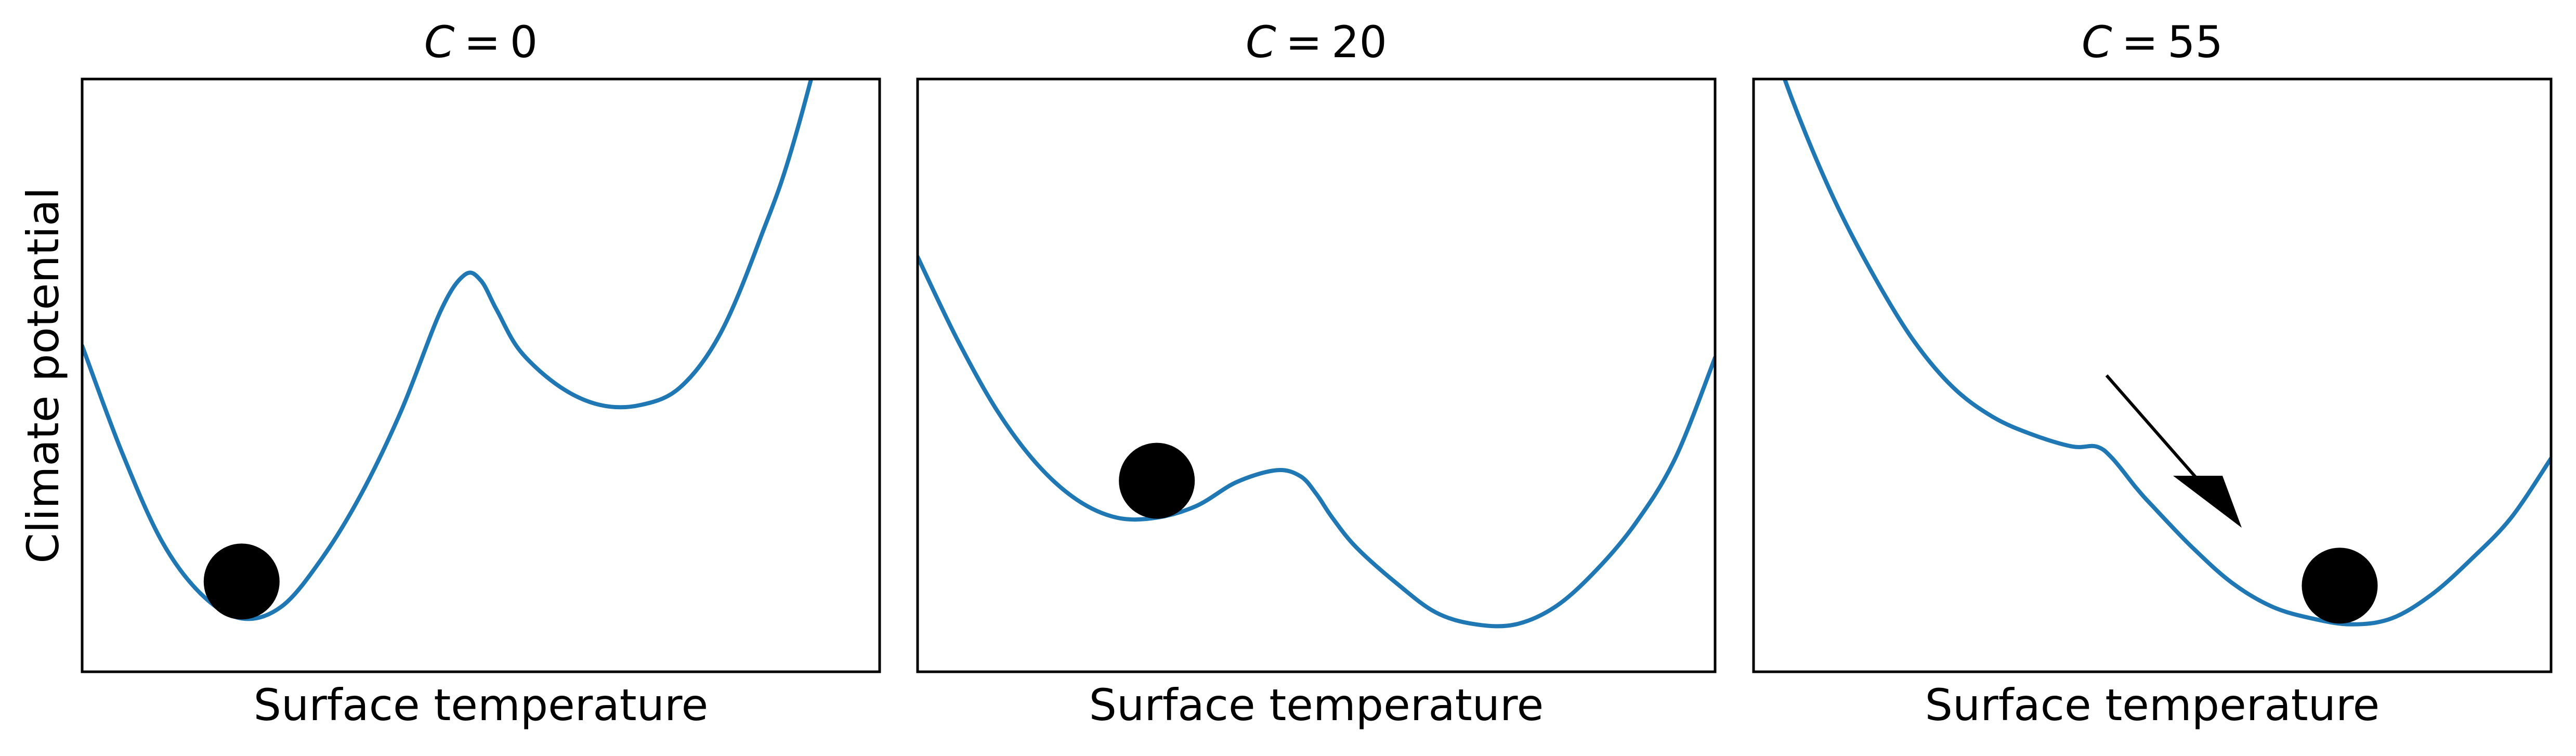 The height and width of the screenshot is (756, 2576). What do you see at coordinates (2207, 502) in the screenshot?
I see `arrow-head` at bounding box center [2207, 502].